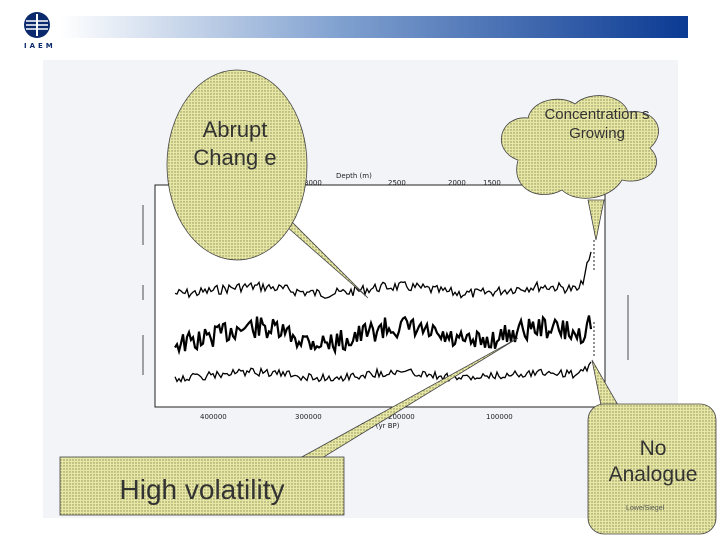  What do you see at coordinates (374, 27) in the screenshot?
I see `header-bar` at bounding box center [374, 27].